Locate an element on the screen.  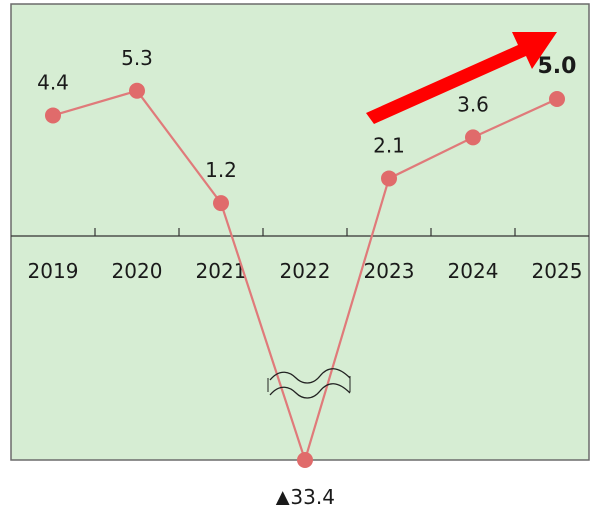
x-tick-label: 2024 is located at coordinates (473, 271).